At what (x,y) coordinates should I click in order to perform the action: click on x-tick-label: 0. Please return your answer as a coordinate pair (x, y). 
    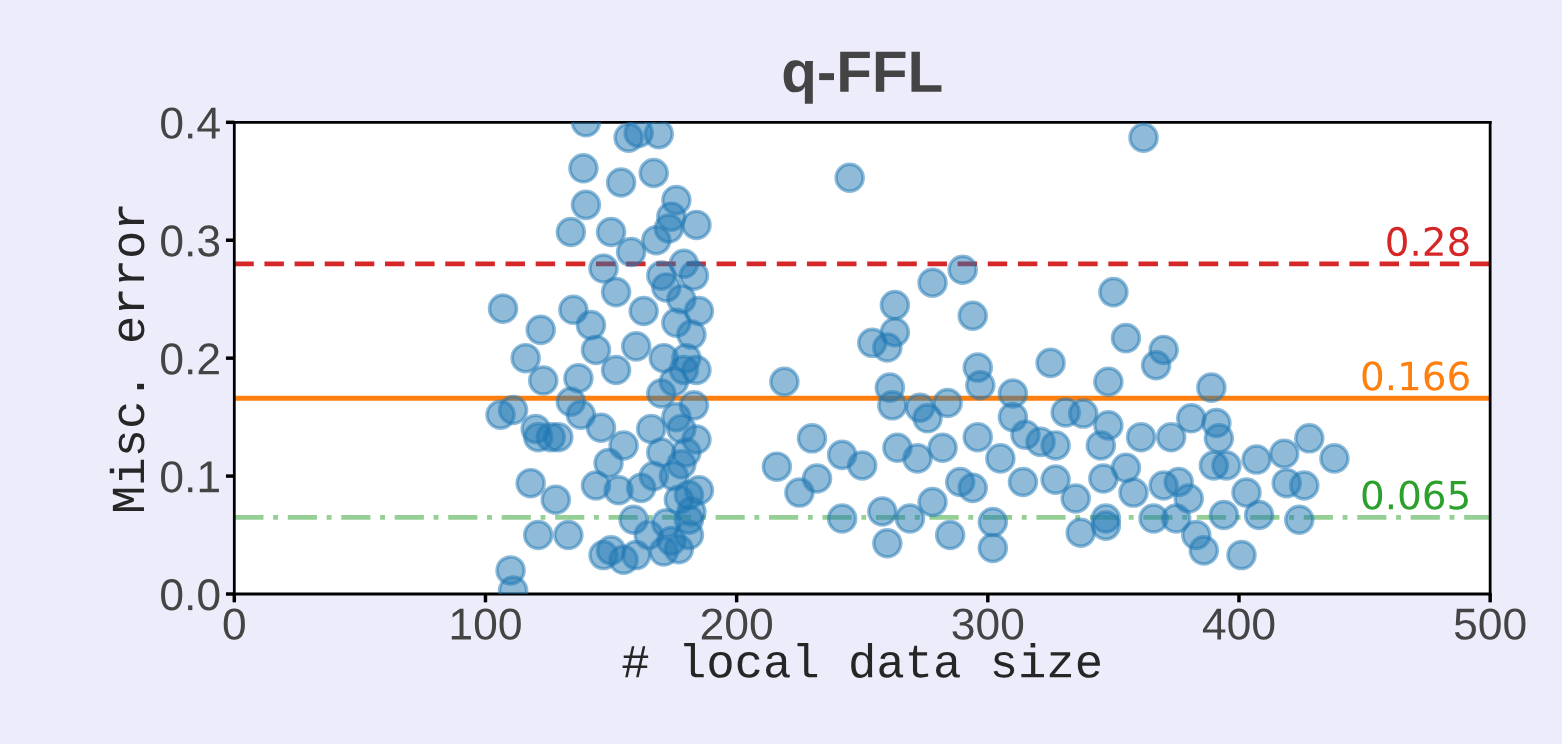
    Looking at the image, I should click on (234, 624).